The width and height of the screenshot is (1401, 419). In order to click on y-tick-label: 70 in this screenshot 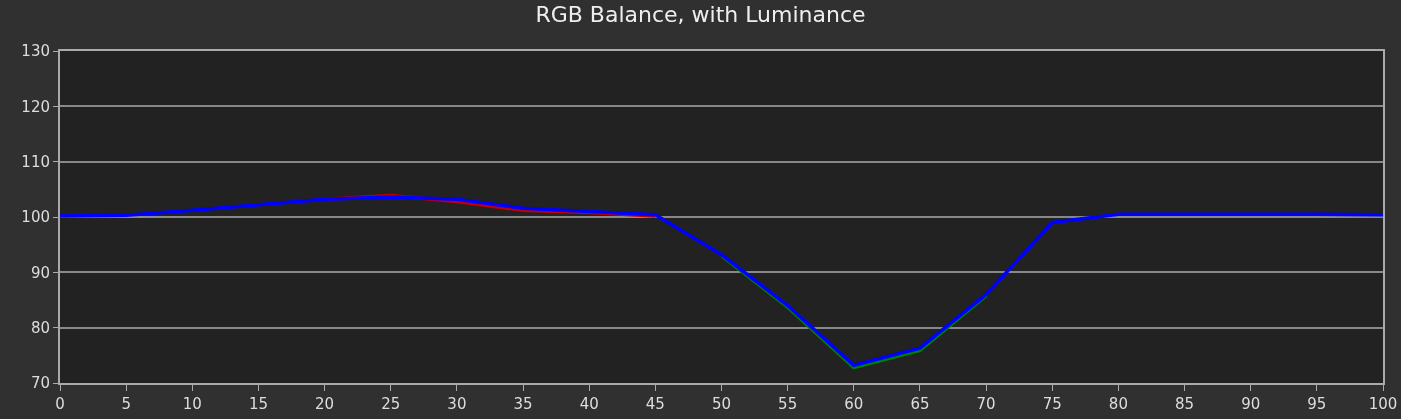, I will do `click(40, 383)`.